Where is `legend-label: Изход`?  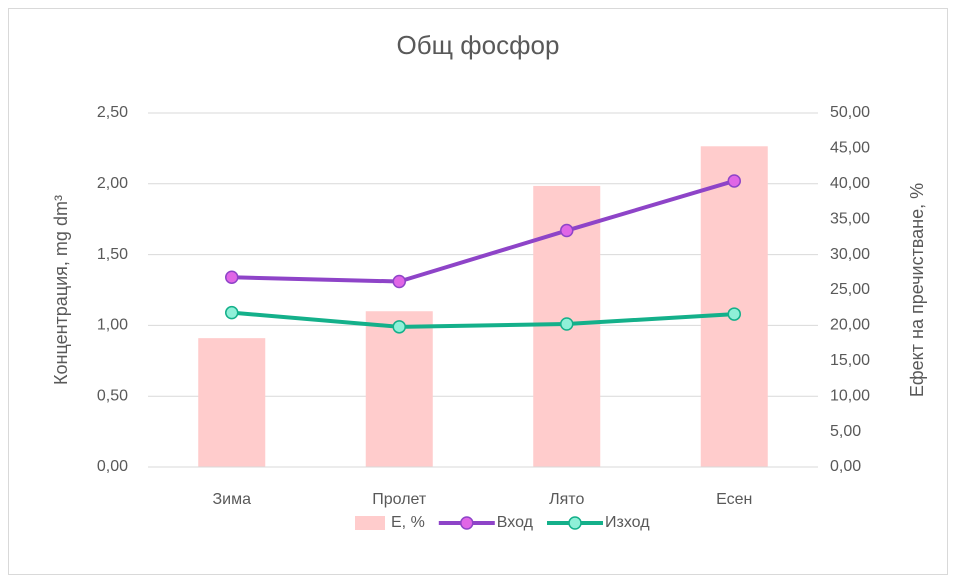
legend-label: Изход is located at coordinates (627, 522).